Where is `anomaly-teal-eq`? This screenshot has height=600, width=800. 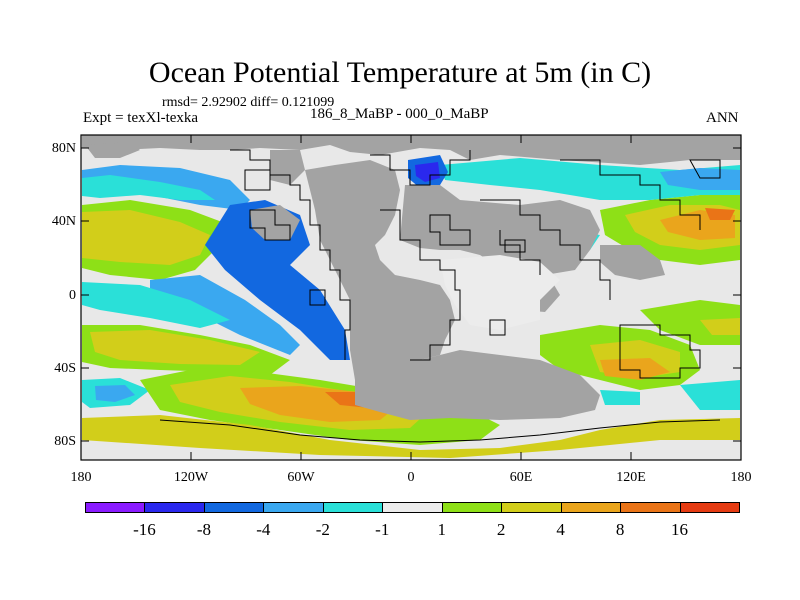 anomaly-teal-eq is located at coordinates (156, 305).